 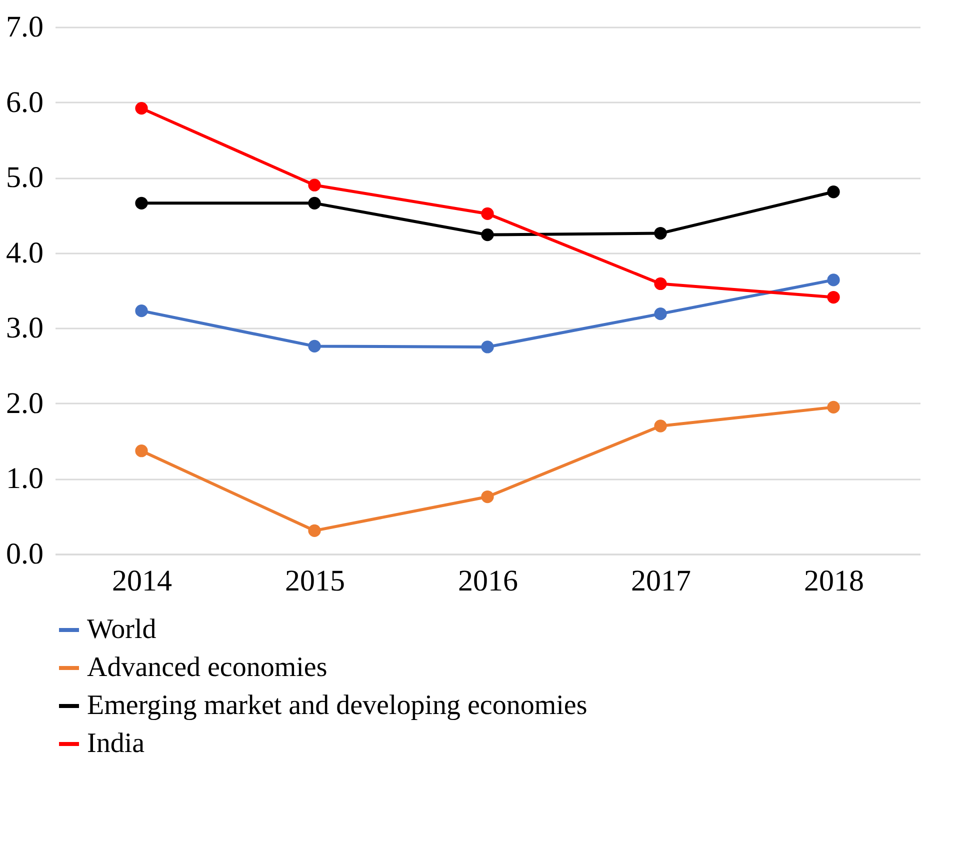 I want to click on x-tick-label: 2017, so click(x=661, y=581).